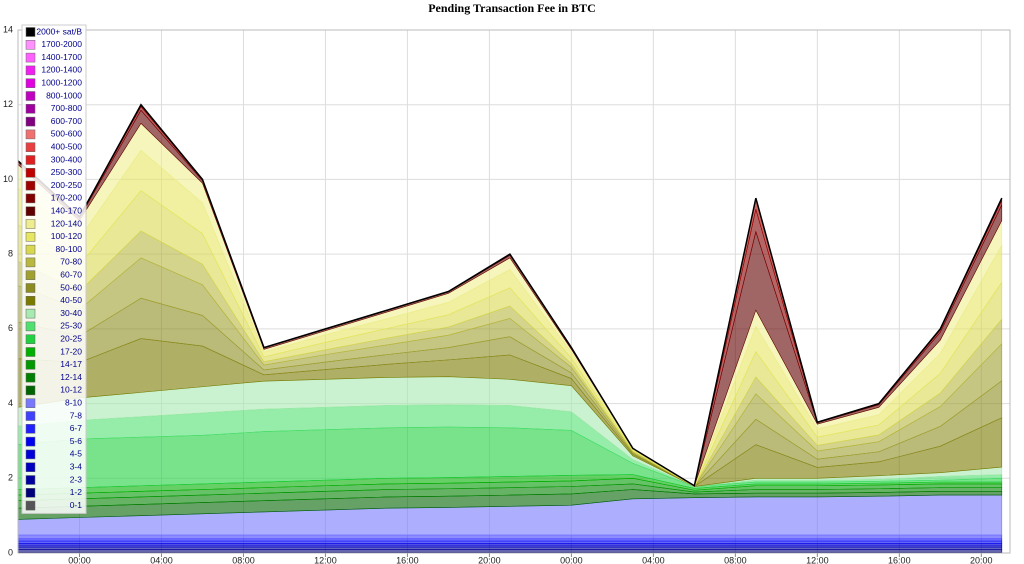  What do you see at coordinates (76, 415) in the screenshot?
I see `legend-label: 7-8` at bounding box center [76, 415].